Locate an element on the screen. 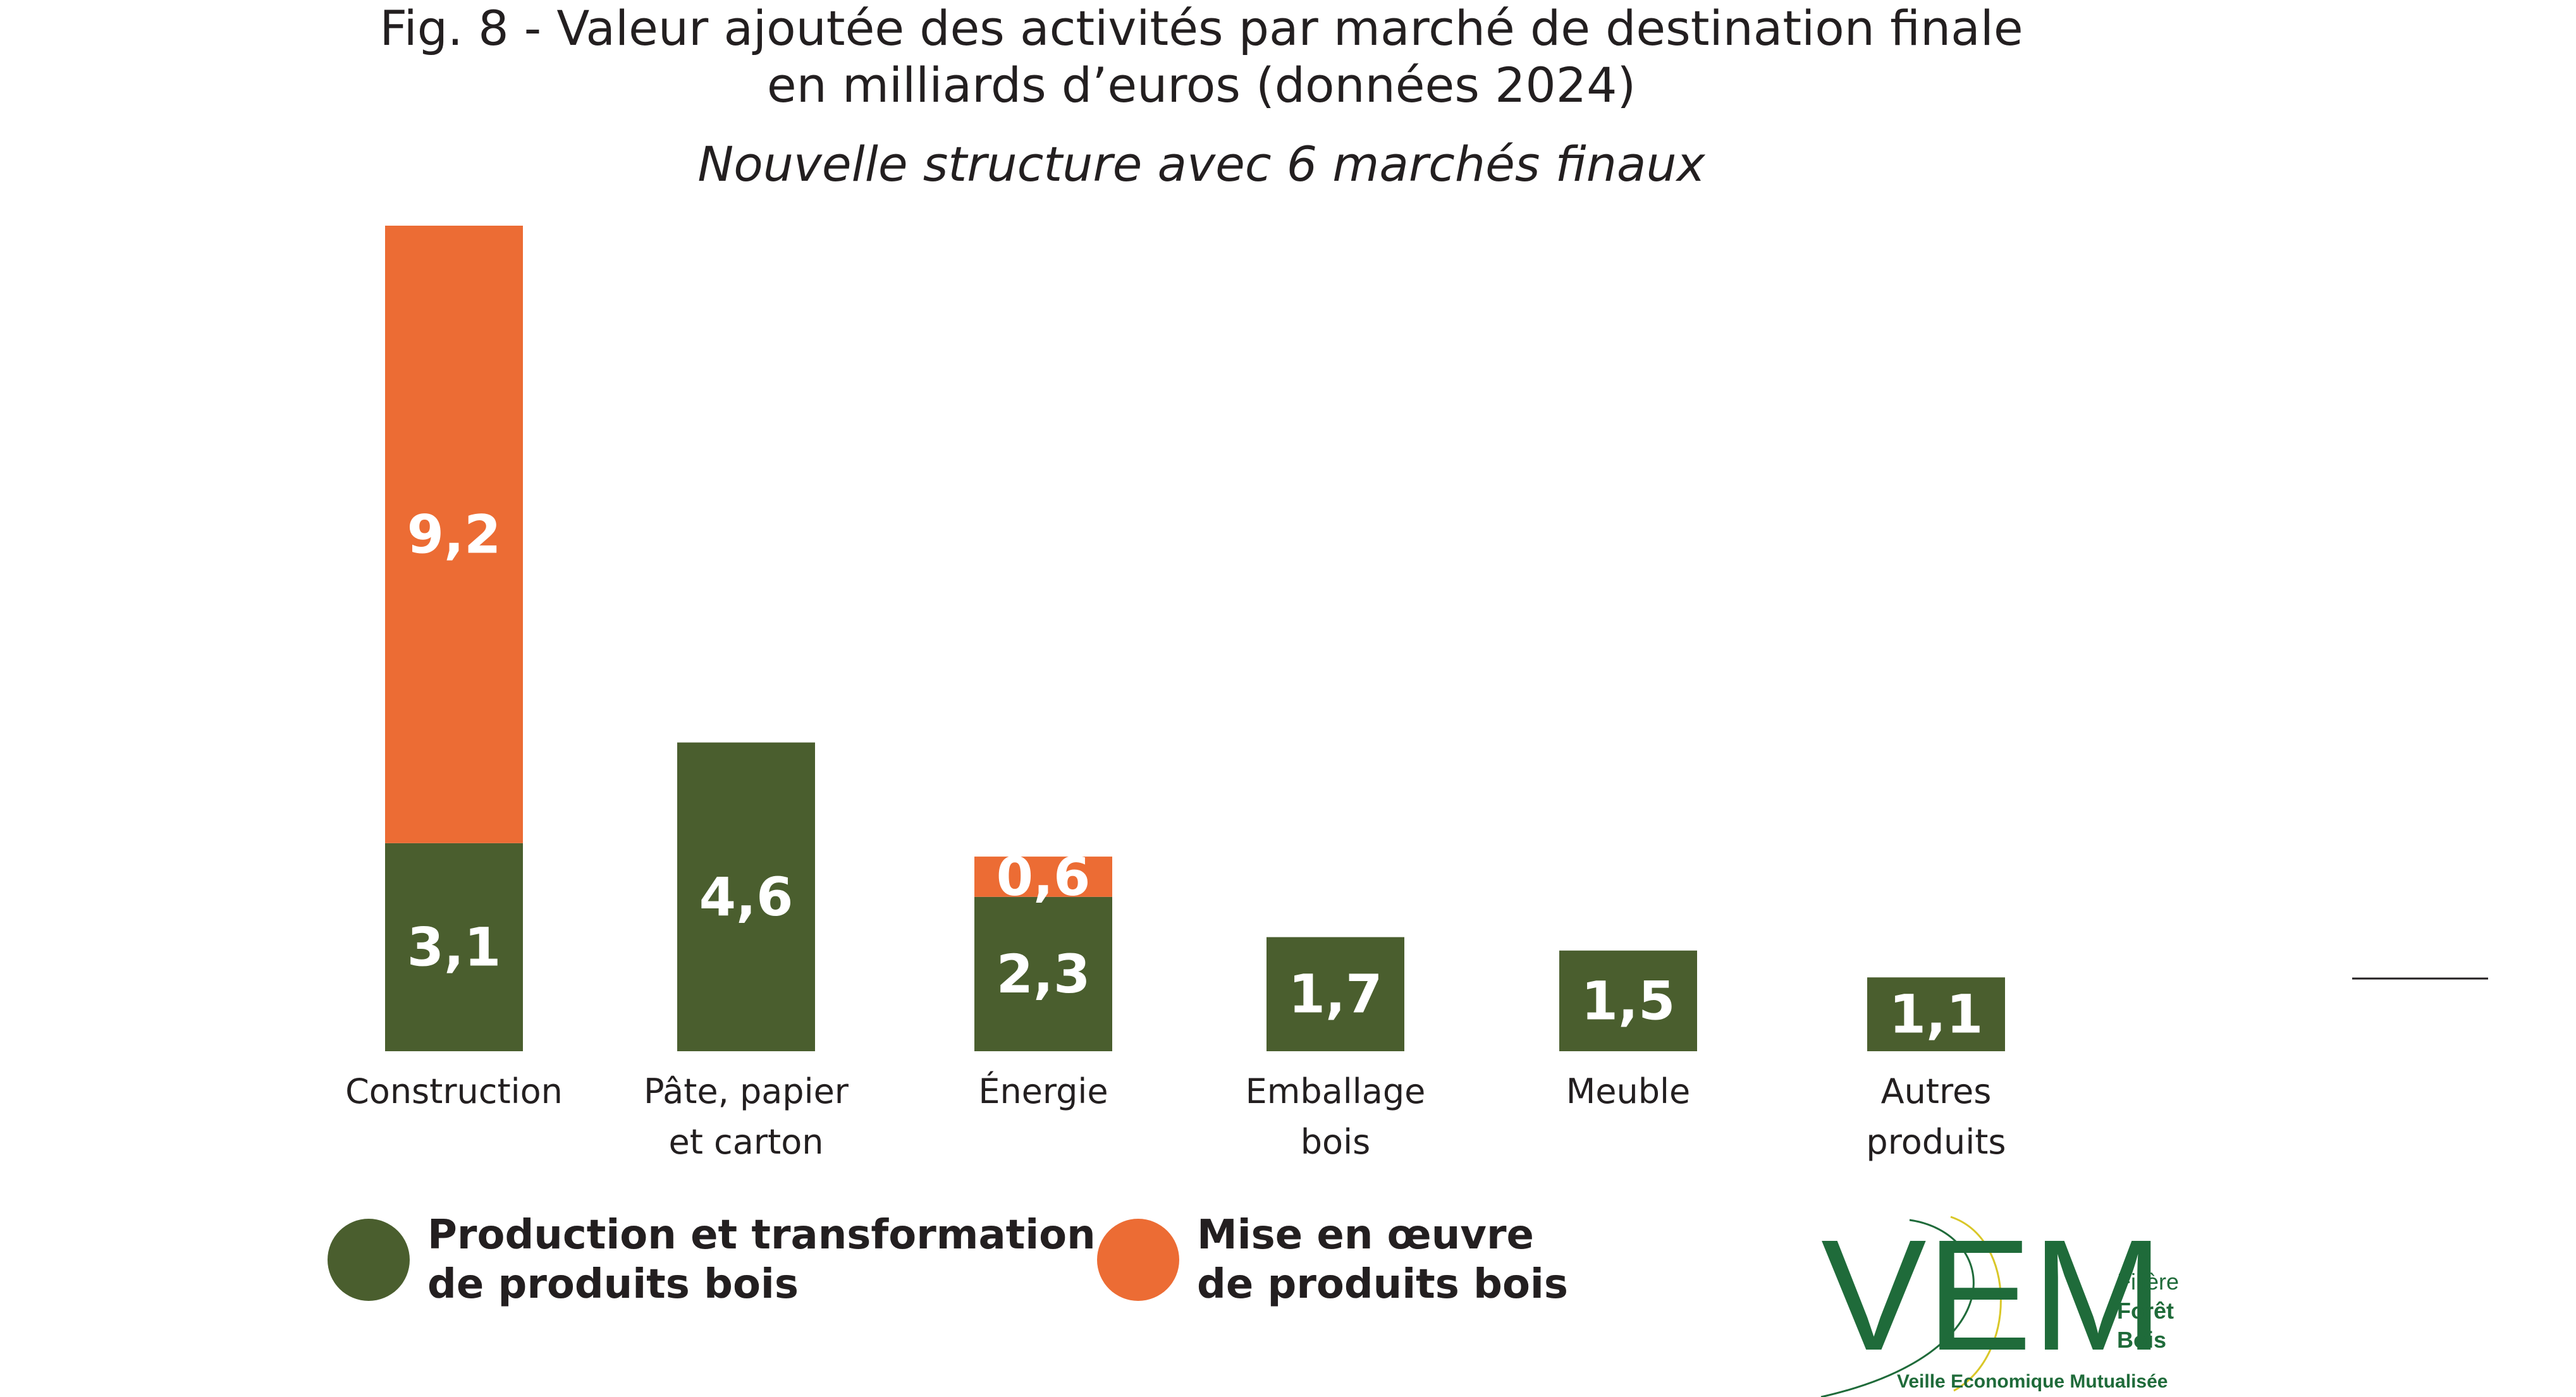 Image resolution: width=2576 pixels, height=1397 pixels. value-label: 9,2 is located at coordinates (454, 534).